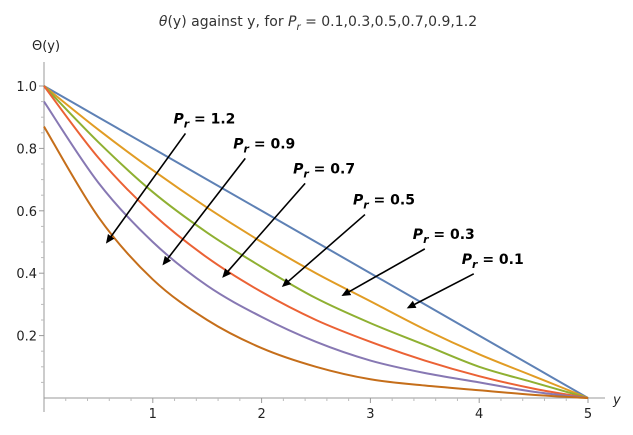  What do you see at coordinates (26, 212) in the screenshot?
I see `y-tick-label: 0.6` at bounding box center [26, 212].